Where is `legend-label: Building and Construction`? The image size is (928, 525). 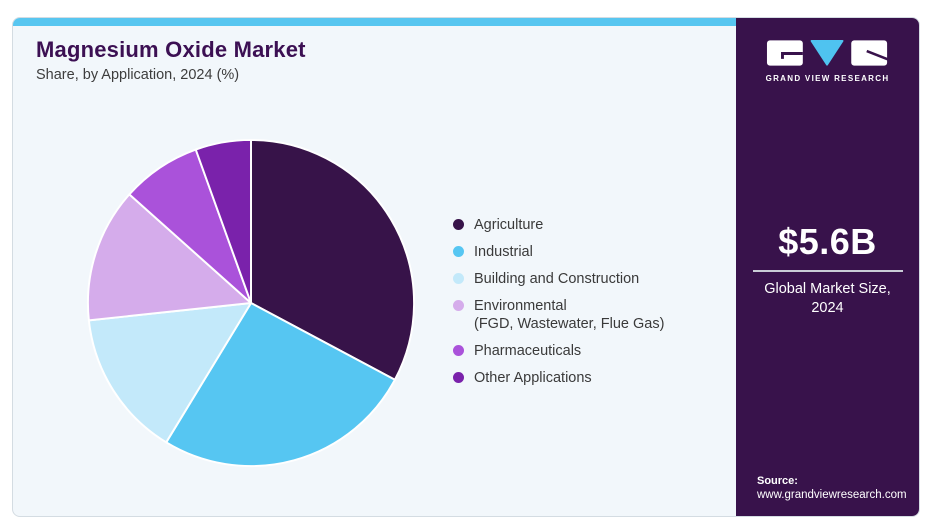 legend-label: Building and Construction is located at coordinates (557, 279).